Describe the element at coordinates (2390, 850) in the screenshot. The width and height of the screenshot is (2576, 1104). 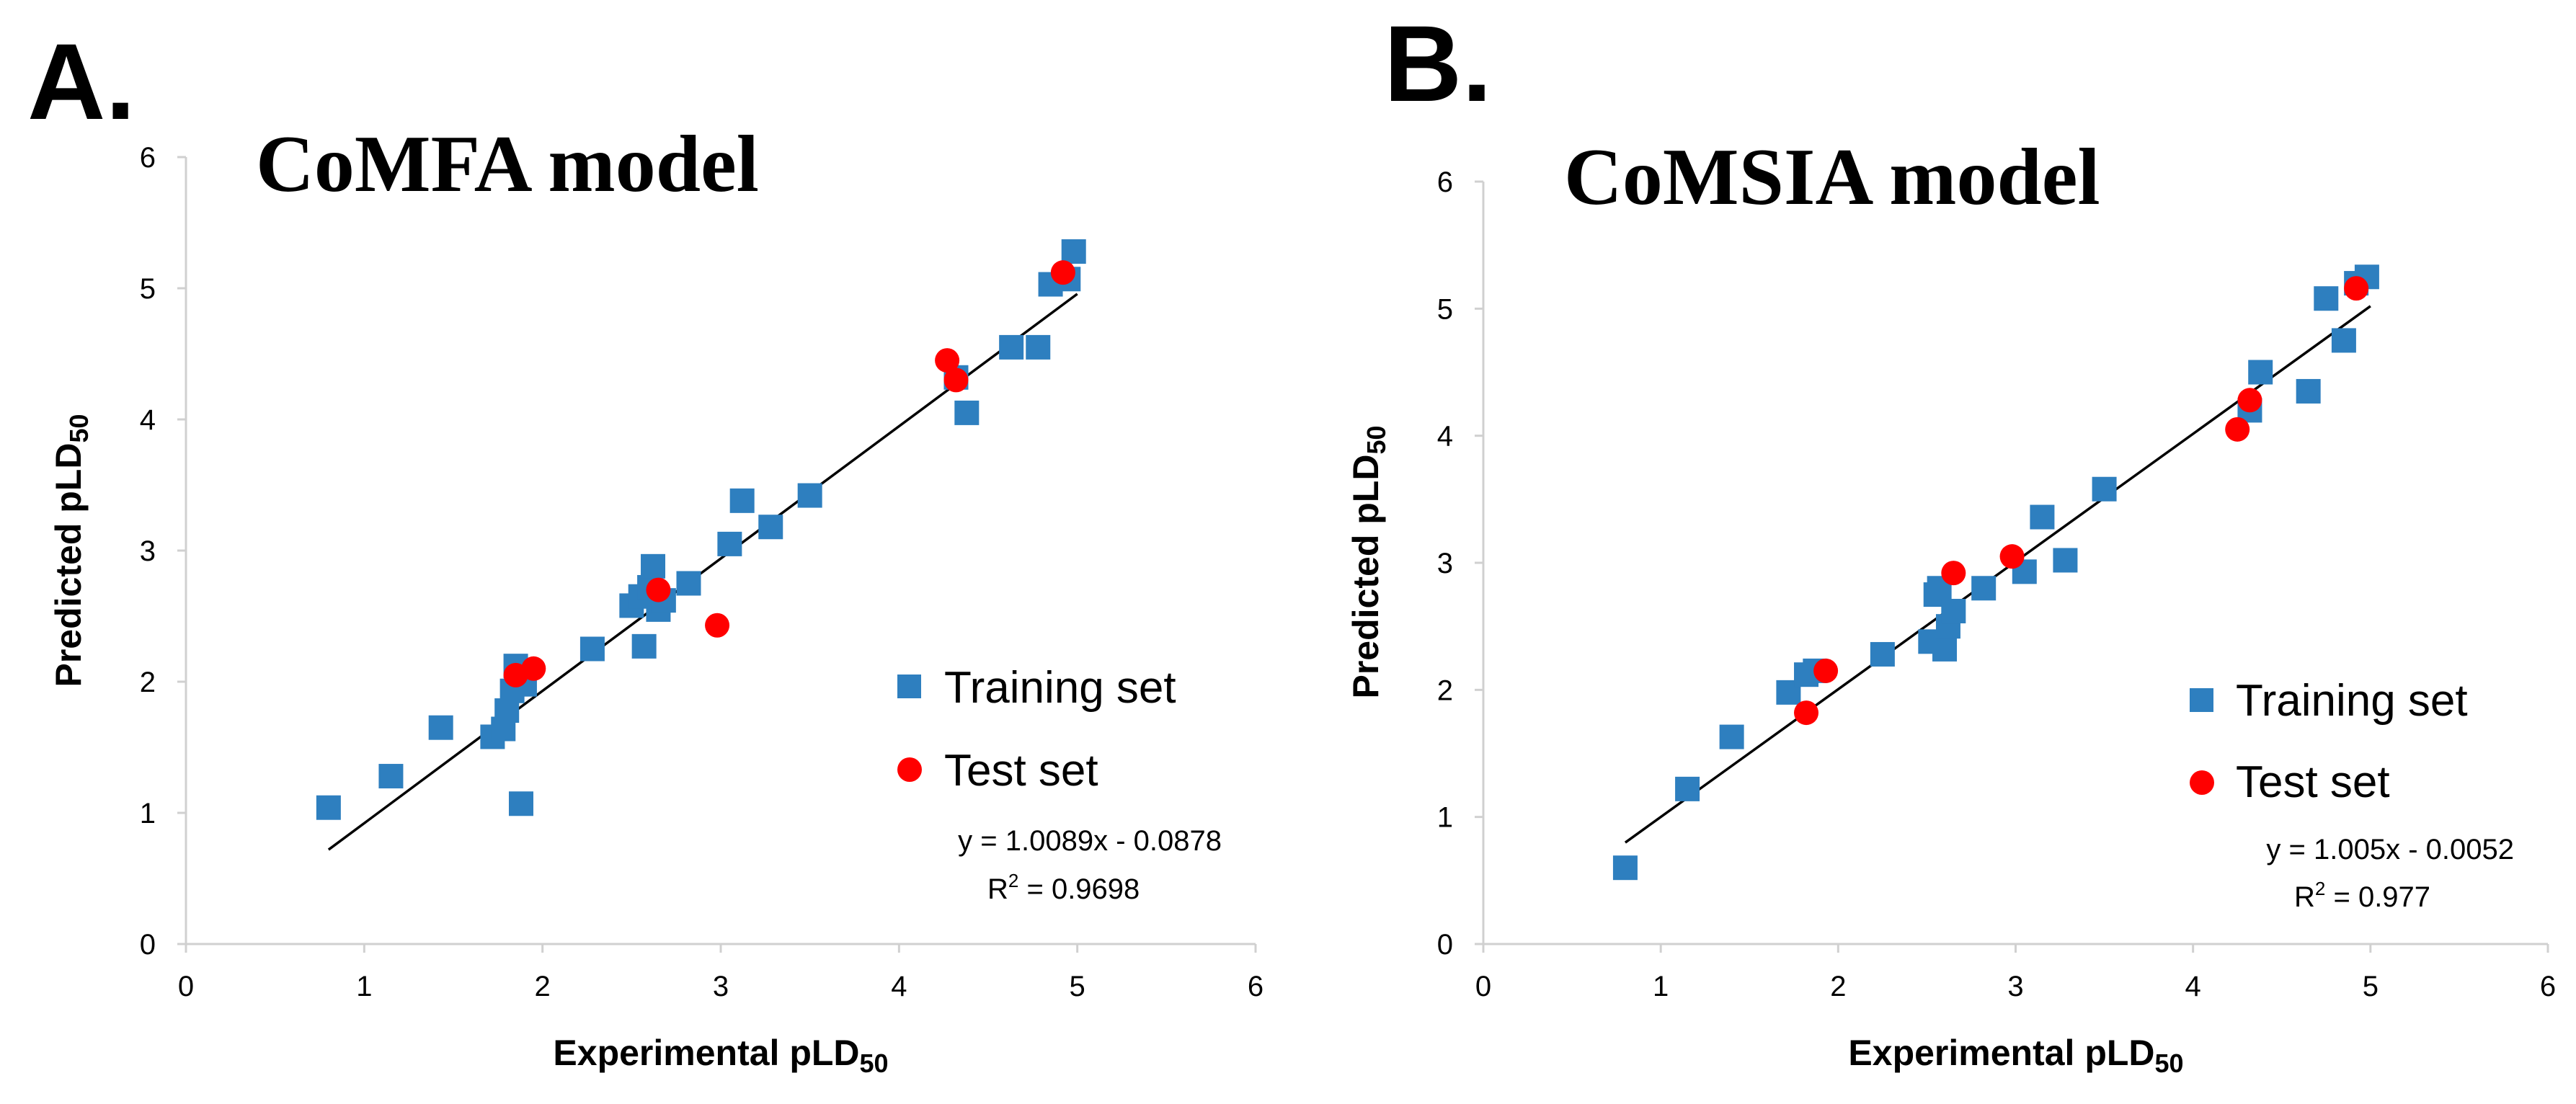
I see `panel-b-equation: y = 1.005x - 0.0052` at that location.